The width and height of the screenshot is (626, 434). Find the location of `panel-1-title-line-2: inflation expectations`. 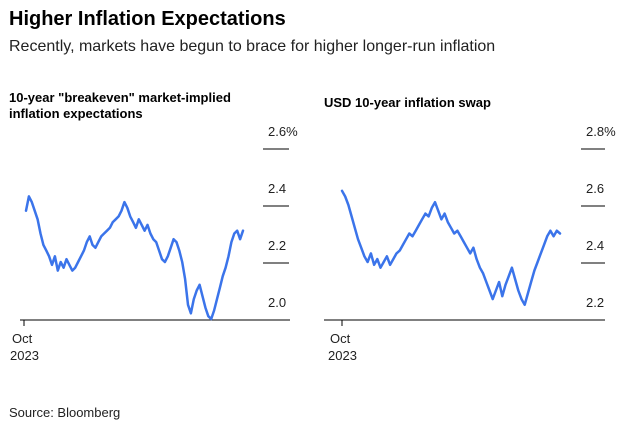

panel-1-title-line-2: inflation expectations is located at coordinates (76, 113).